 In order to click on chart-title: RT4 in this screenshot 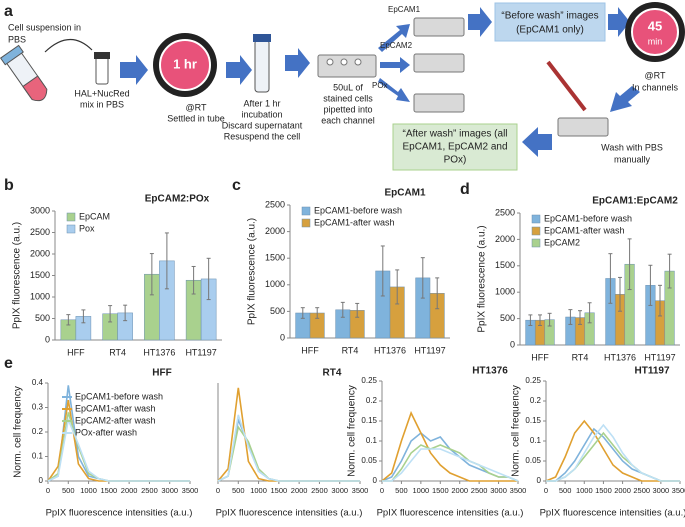, I will do `click(332, 373)`.